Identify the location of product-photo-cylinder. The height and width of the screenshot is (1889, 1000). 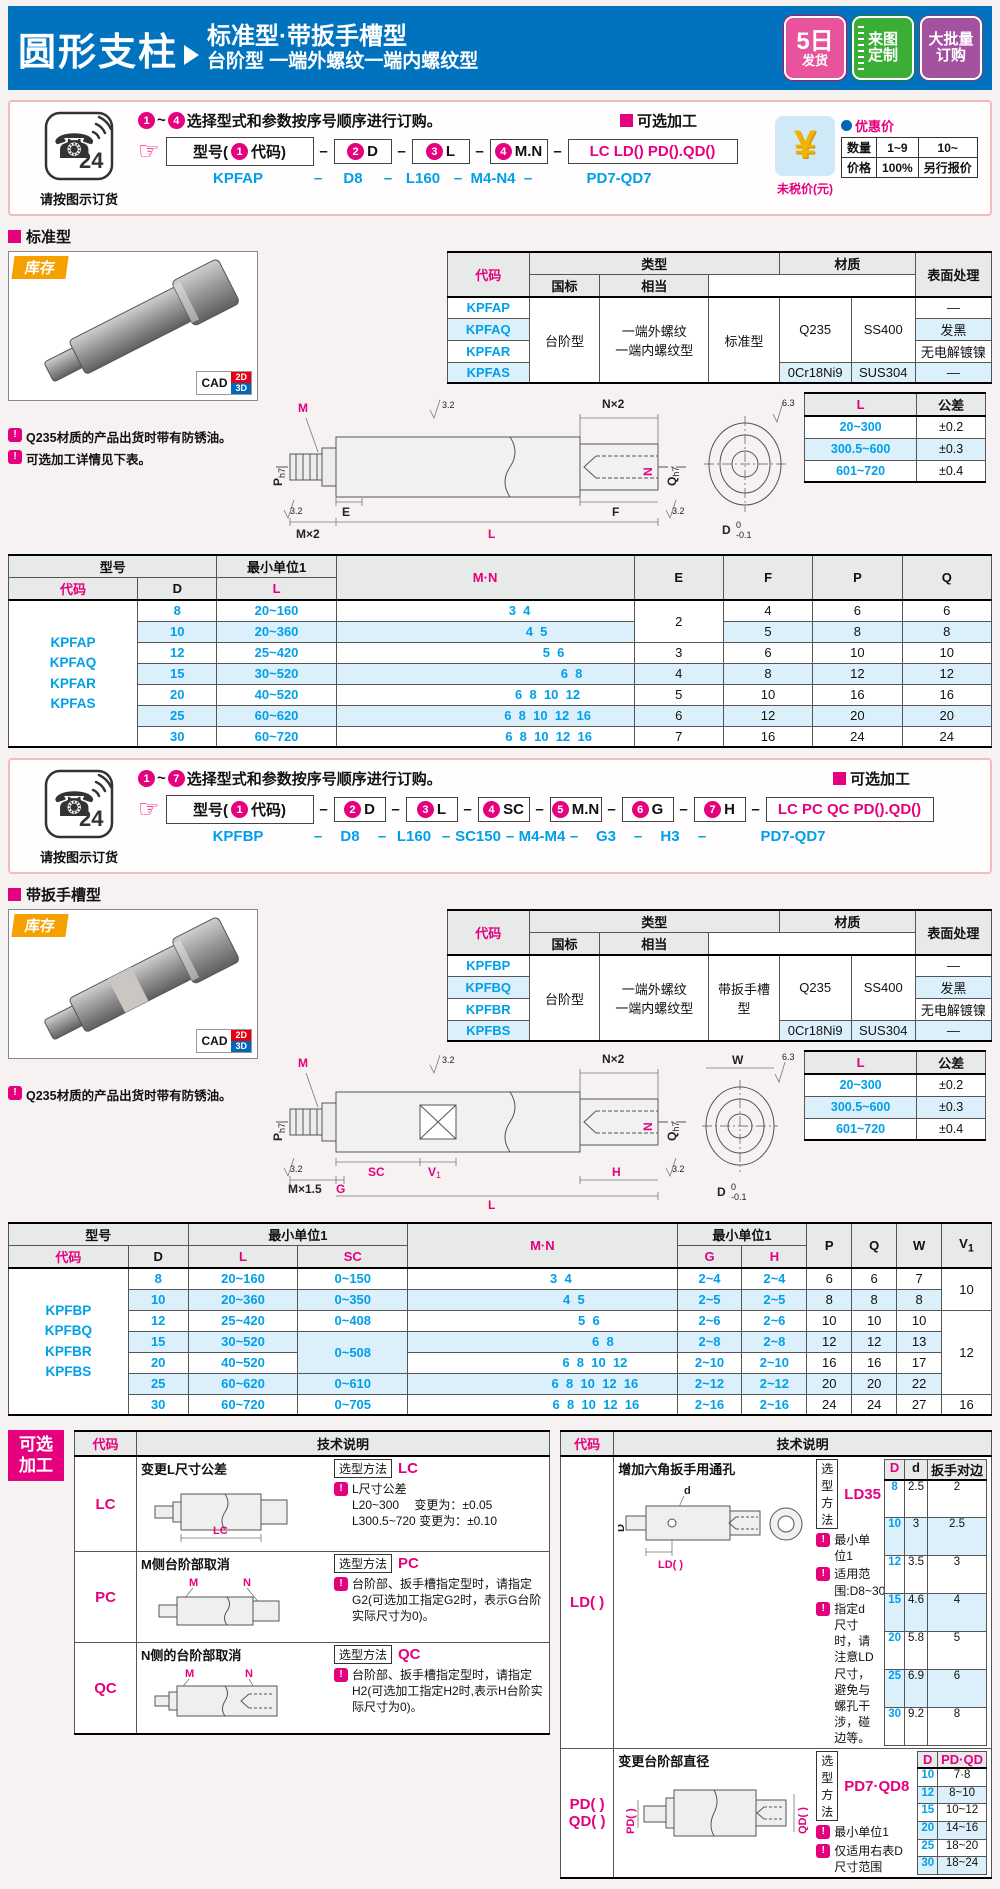
(141, 320).